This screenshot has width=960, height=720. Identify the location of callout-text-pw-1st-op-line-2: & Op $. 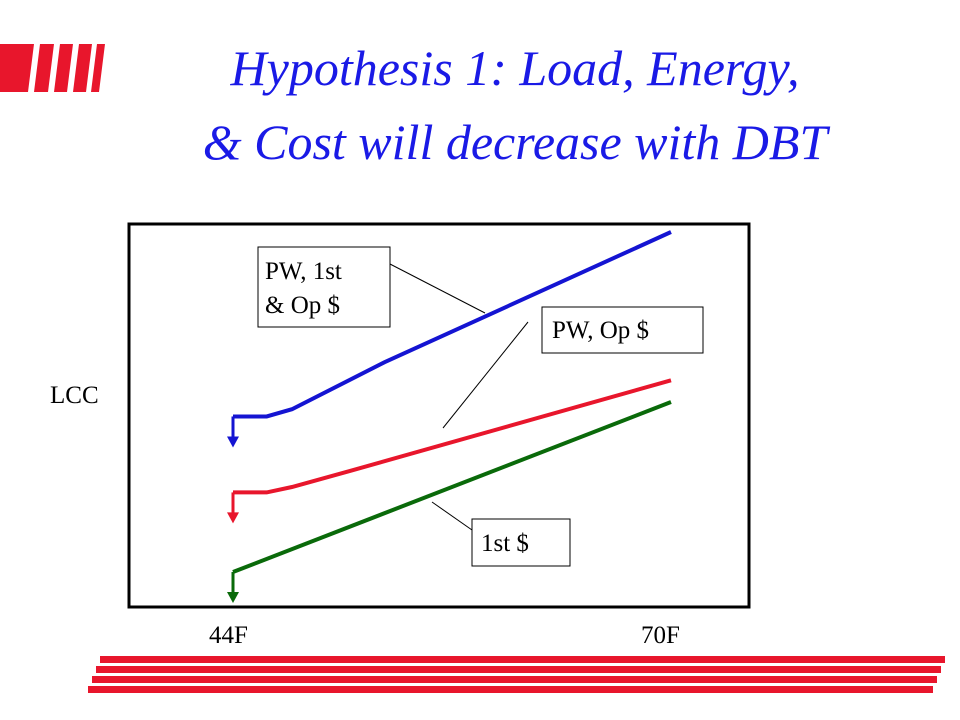
(302, 305).